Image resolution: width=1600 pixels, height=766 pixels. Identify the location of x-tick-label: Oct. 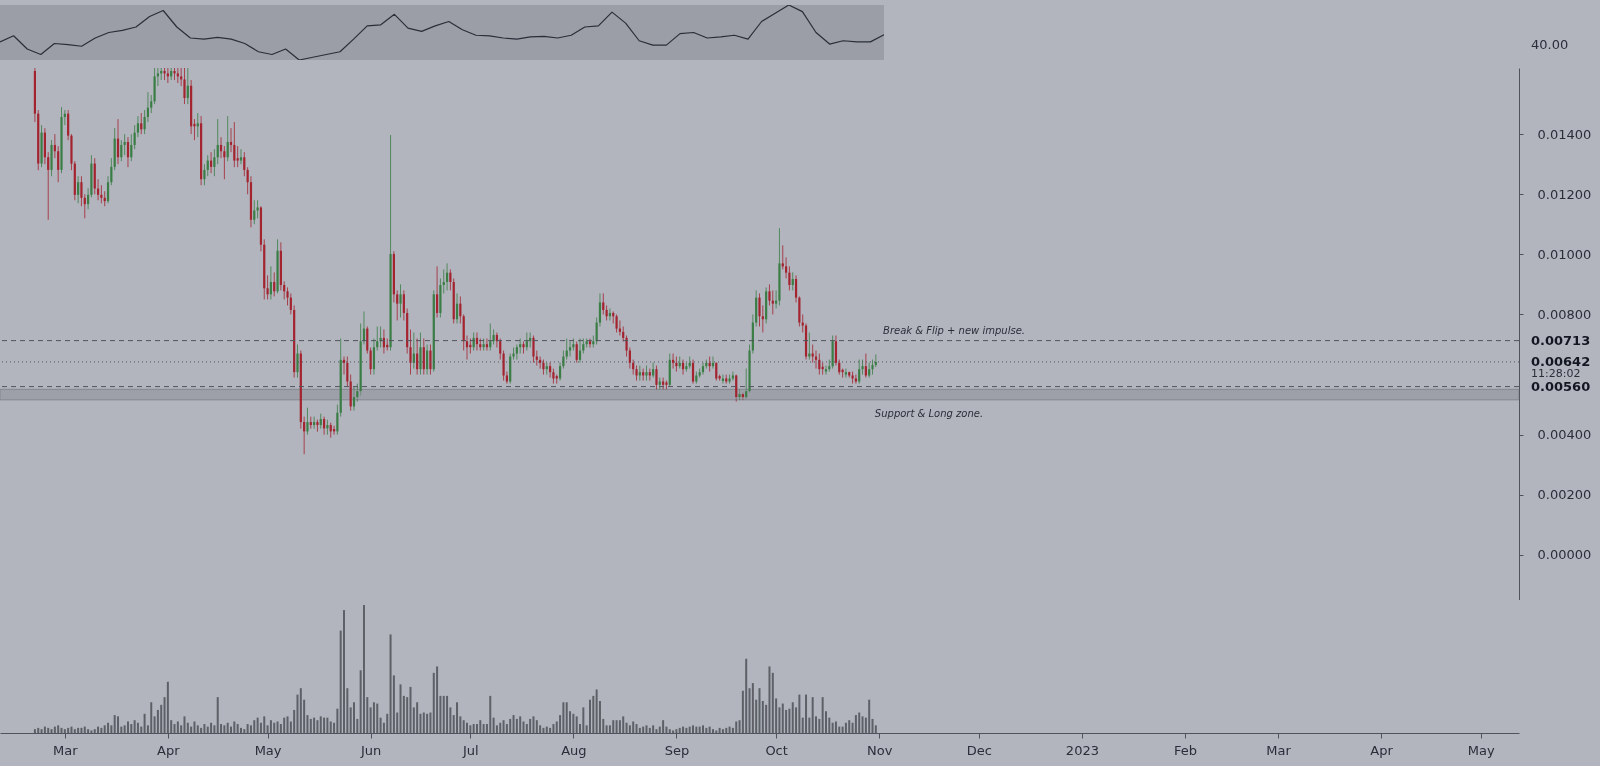
(776, 750).